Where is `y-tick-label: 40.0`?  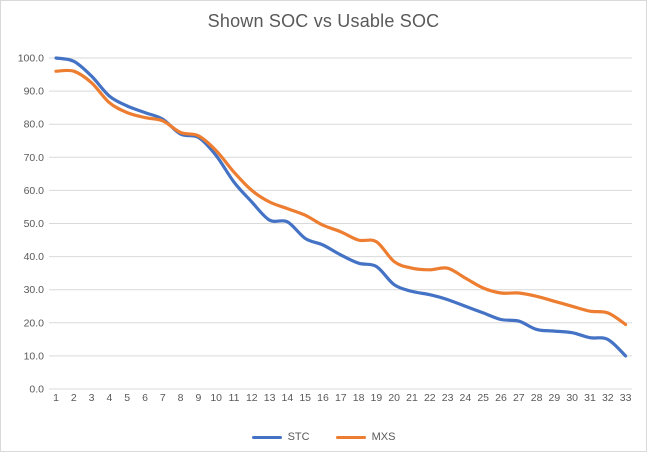
y-tick-label: 40.0 is located at coordinates (34, 257).